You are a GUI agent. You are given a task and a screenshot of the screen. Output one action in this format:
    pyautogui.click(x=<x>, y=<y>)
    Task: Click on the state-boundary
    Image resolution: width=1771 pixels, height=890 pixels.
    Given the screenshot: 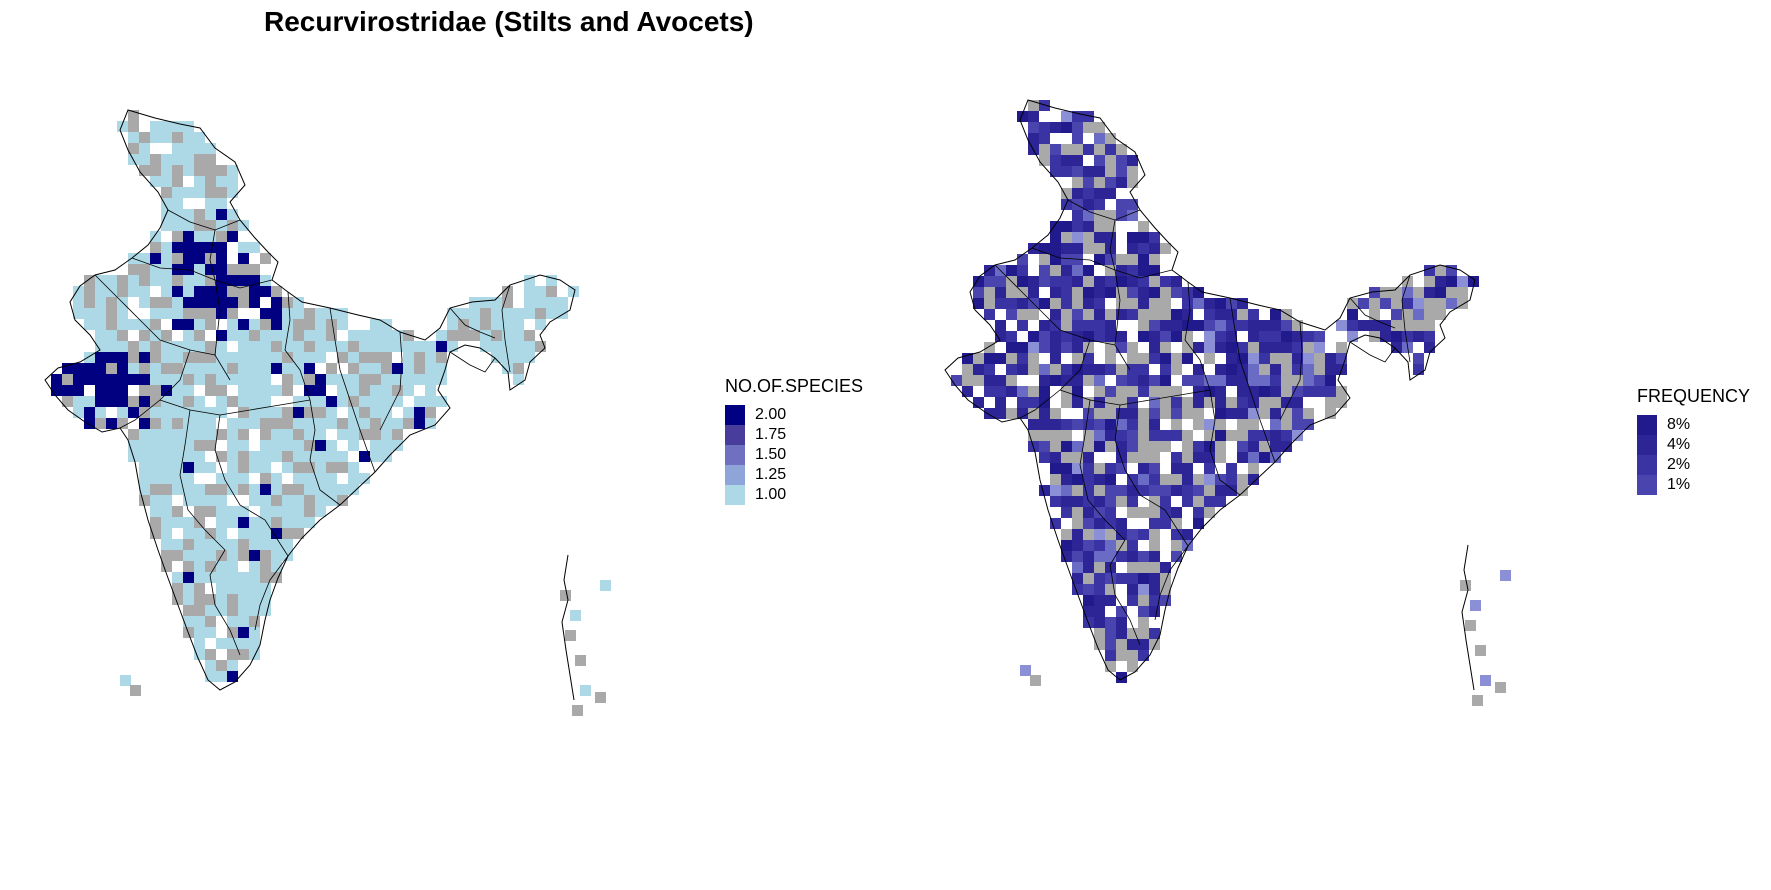 What is the action you would take?
    pyautogui.click(x=202, y=480)
    